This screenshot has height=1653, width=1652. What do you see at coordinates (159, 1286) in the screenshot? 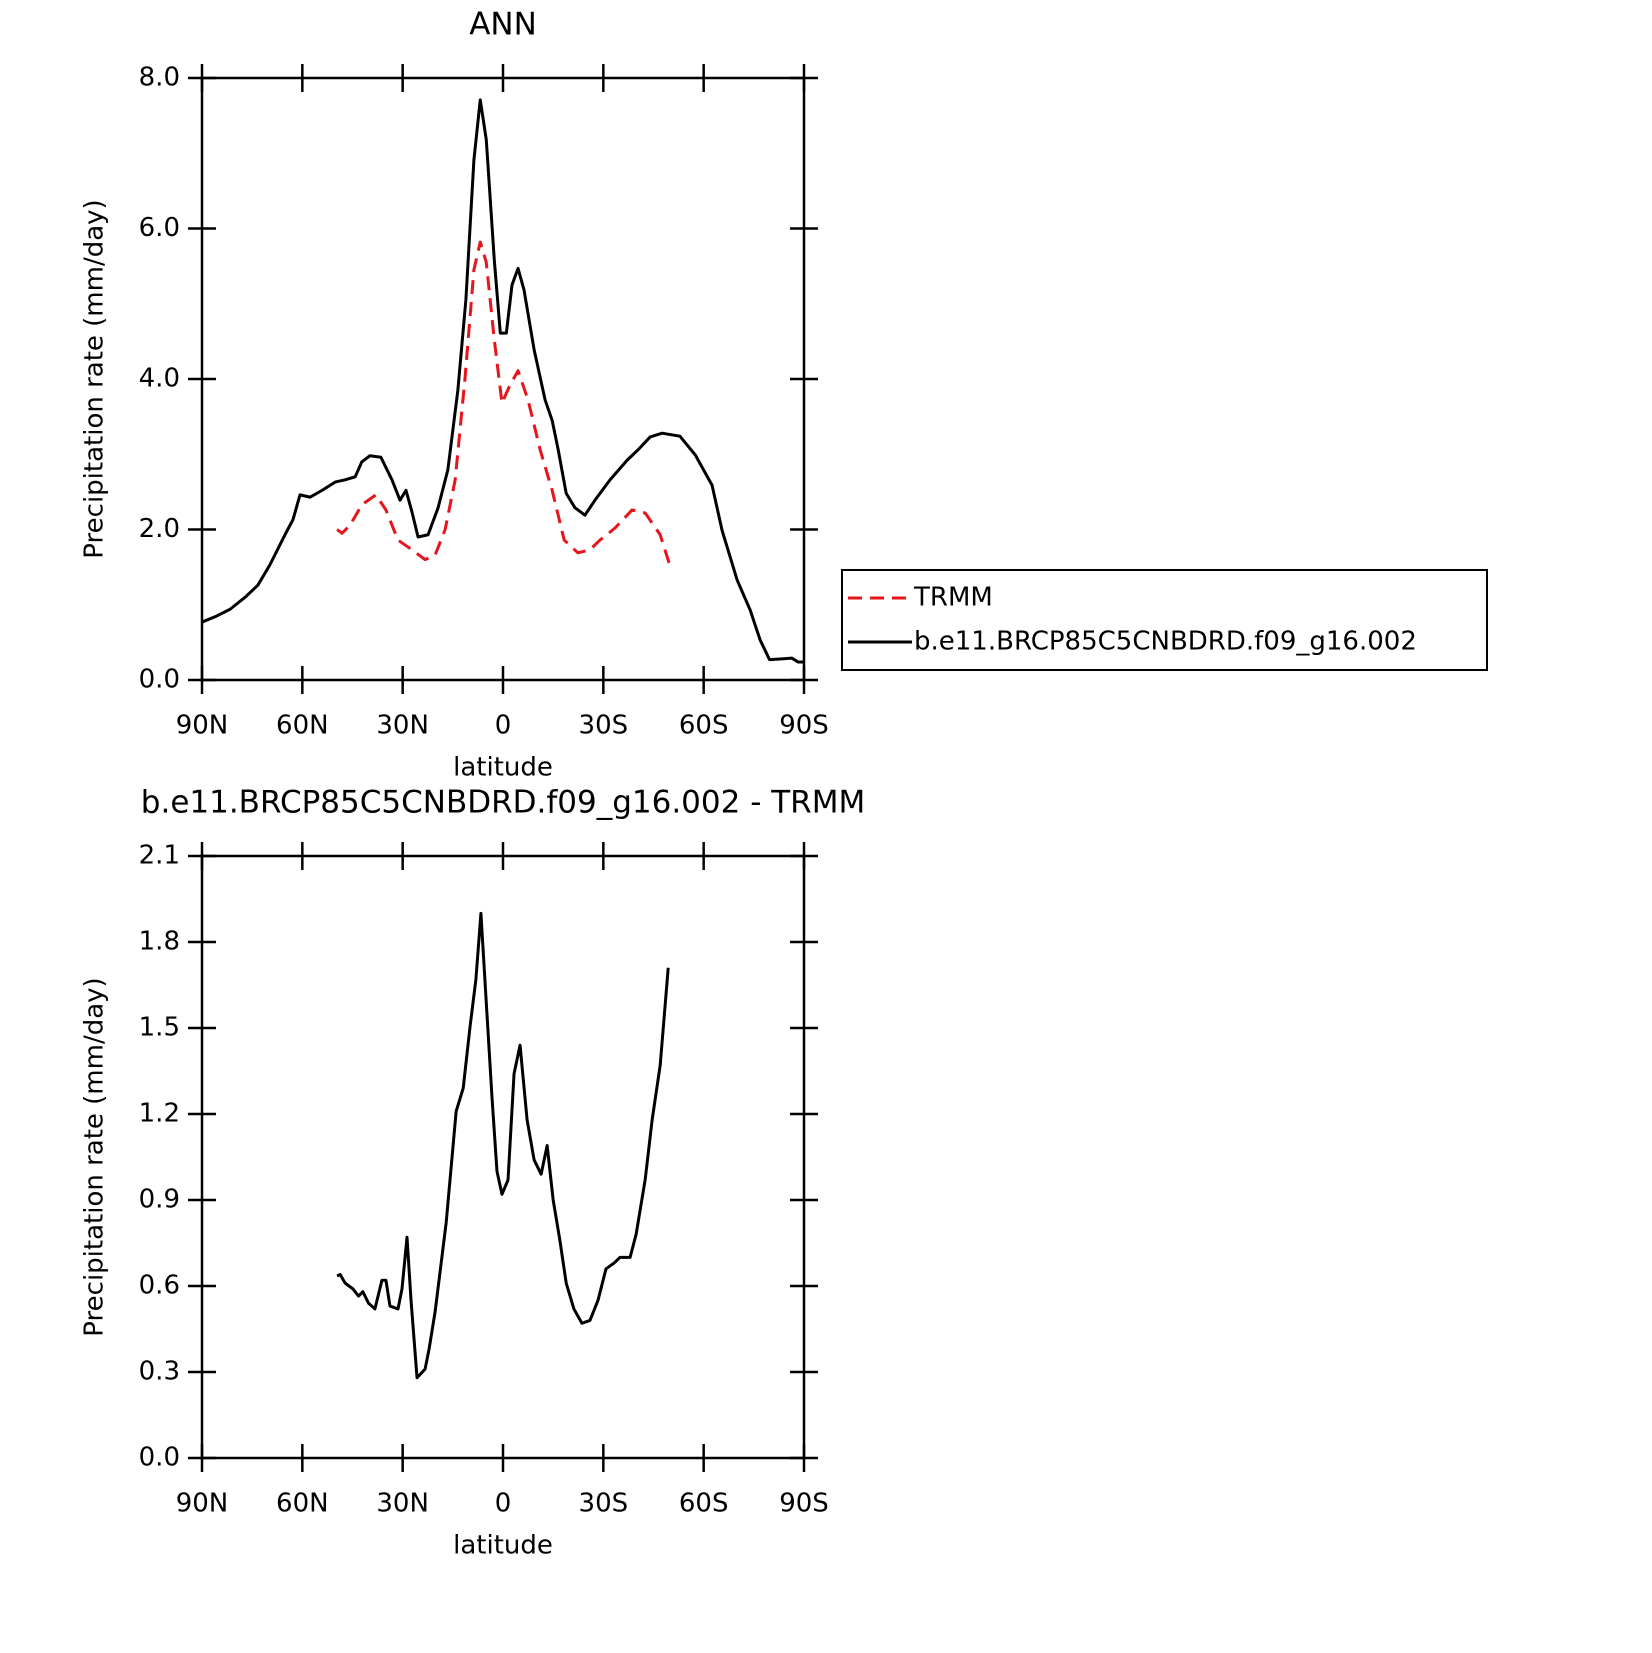
I see `y-tick-label: 0.6` at bounding box center [159, 1286].